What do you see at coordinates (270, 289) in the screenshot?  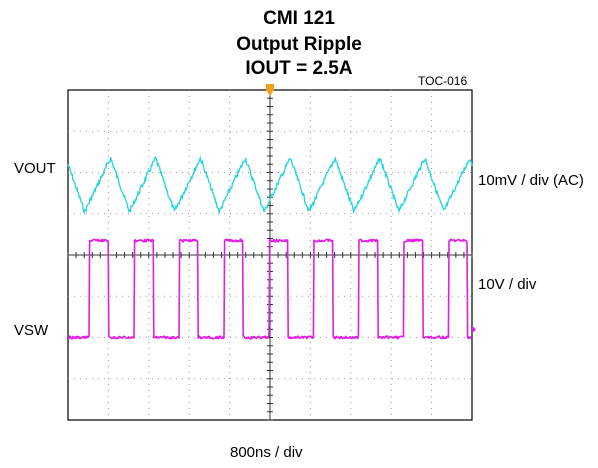 I see `vsw-trace` at bounding box center [270, 289].